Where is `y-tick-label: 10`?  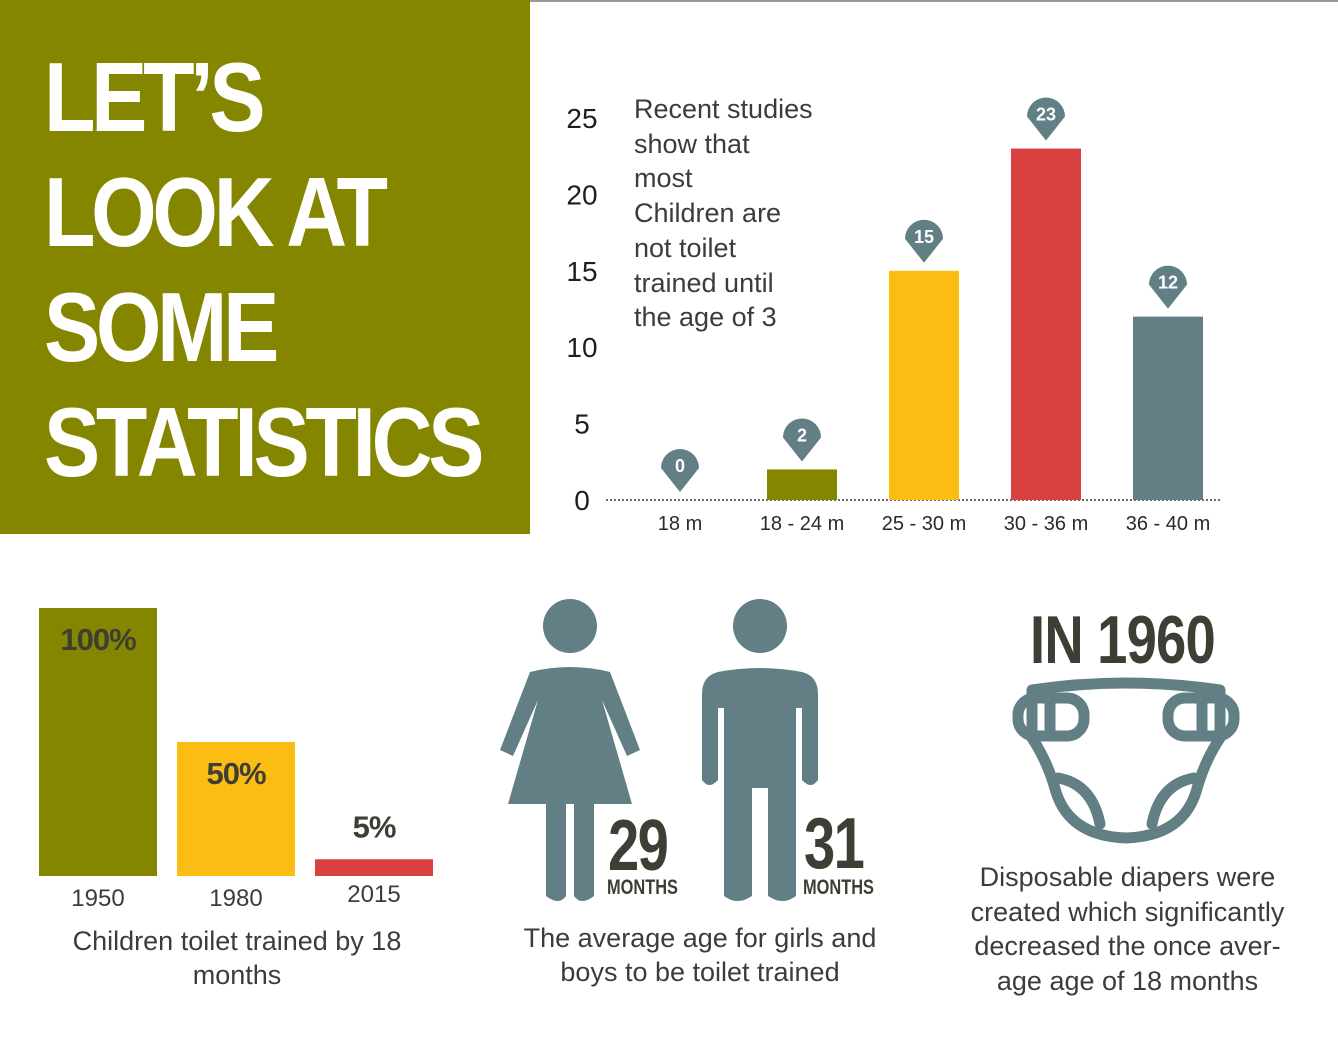
y-tick-label: 10 is located at coordinates (581, 347).